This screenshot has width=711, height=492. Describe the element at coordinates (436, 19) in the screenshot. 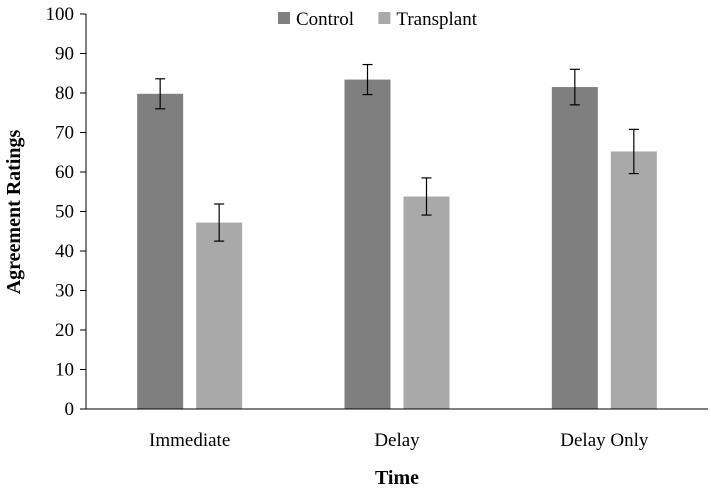

I see `legend-label-transplant: Transplant` at that location.